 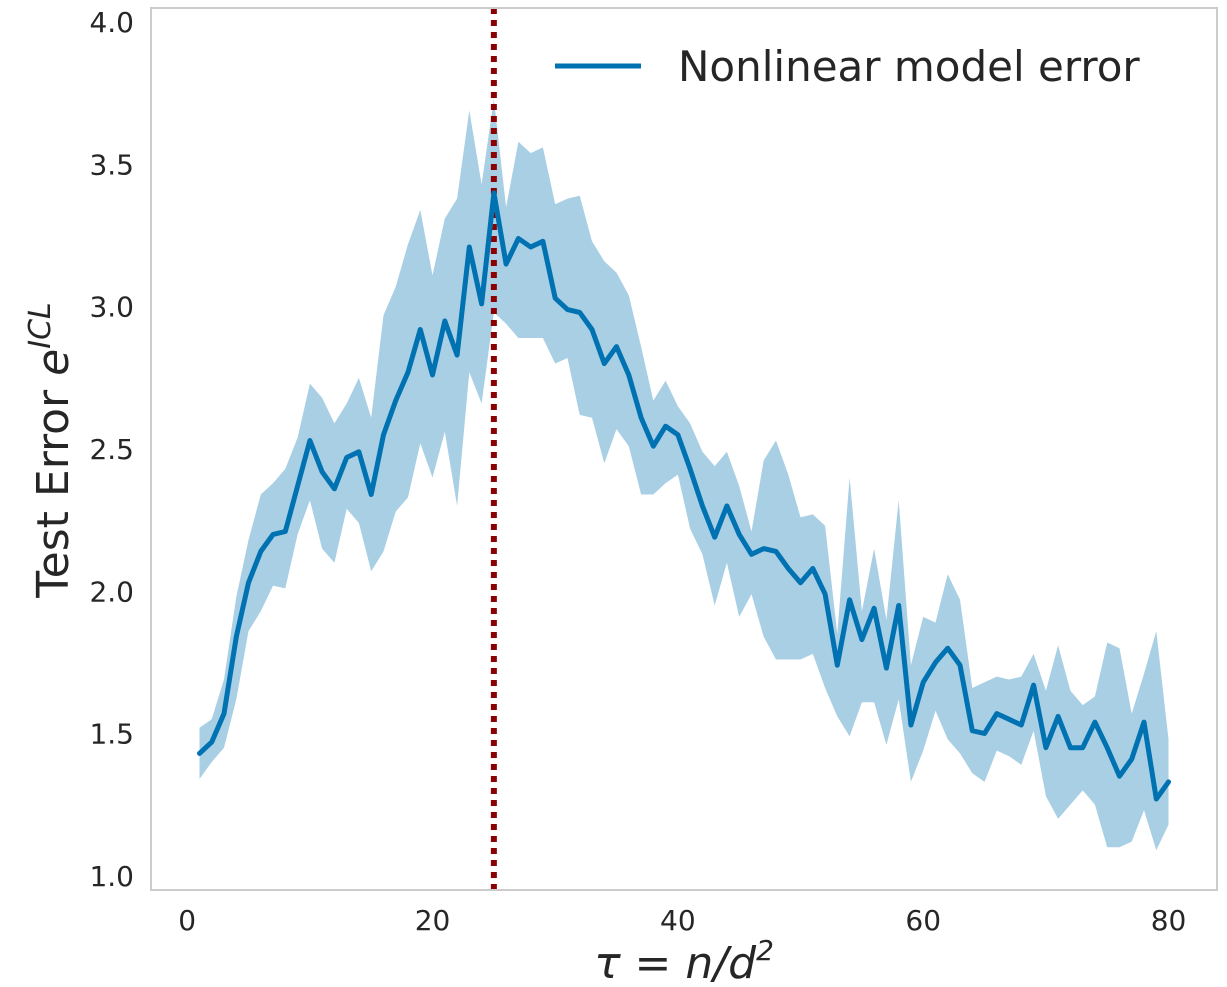 What do you see at coordinates (111, 164) in the screenshot?
I see `y-tick-label: 3.5` at bounding box center [111, 164].